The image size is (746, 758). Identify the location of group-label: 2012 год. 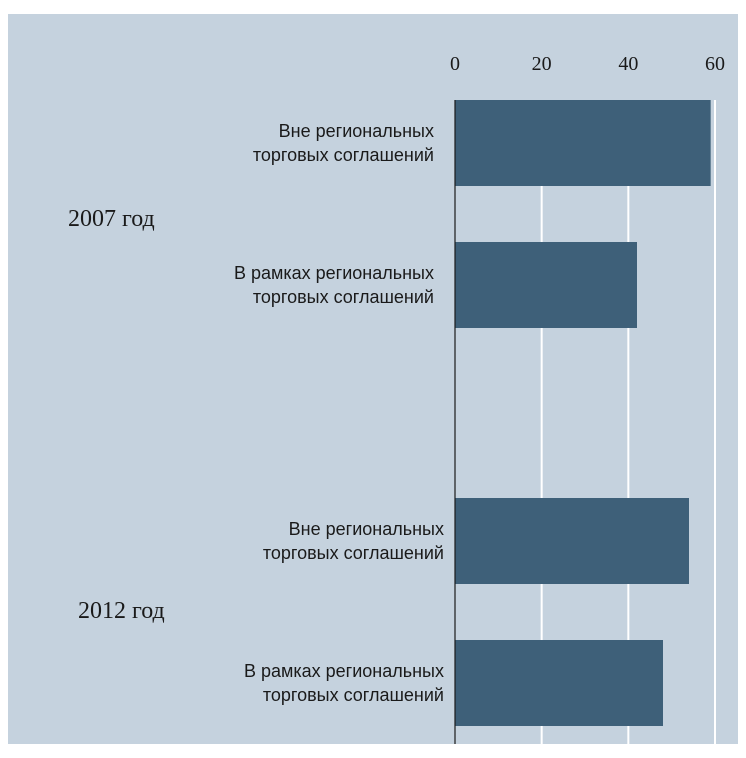
(121, 611).